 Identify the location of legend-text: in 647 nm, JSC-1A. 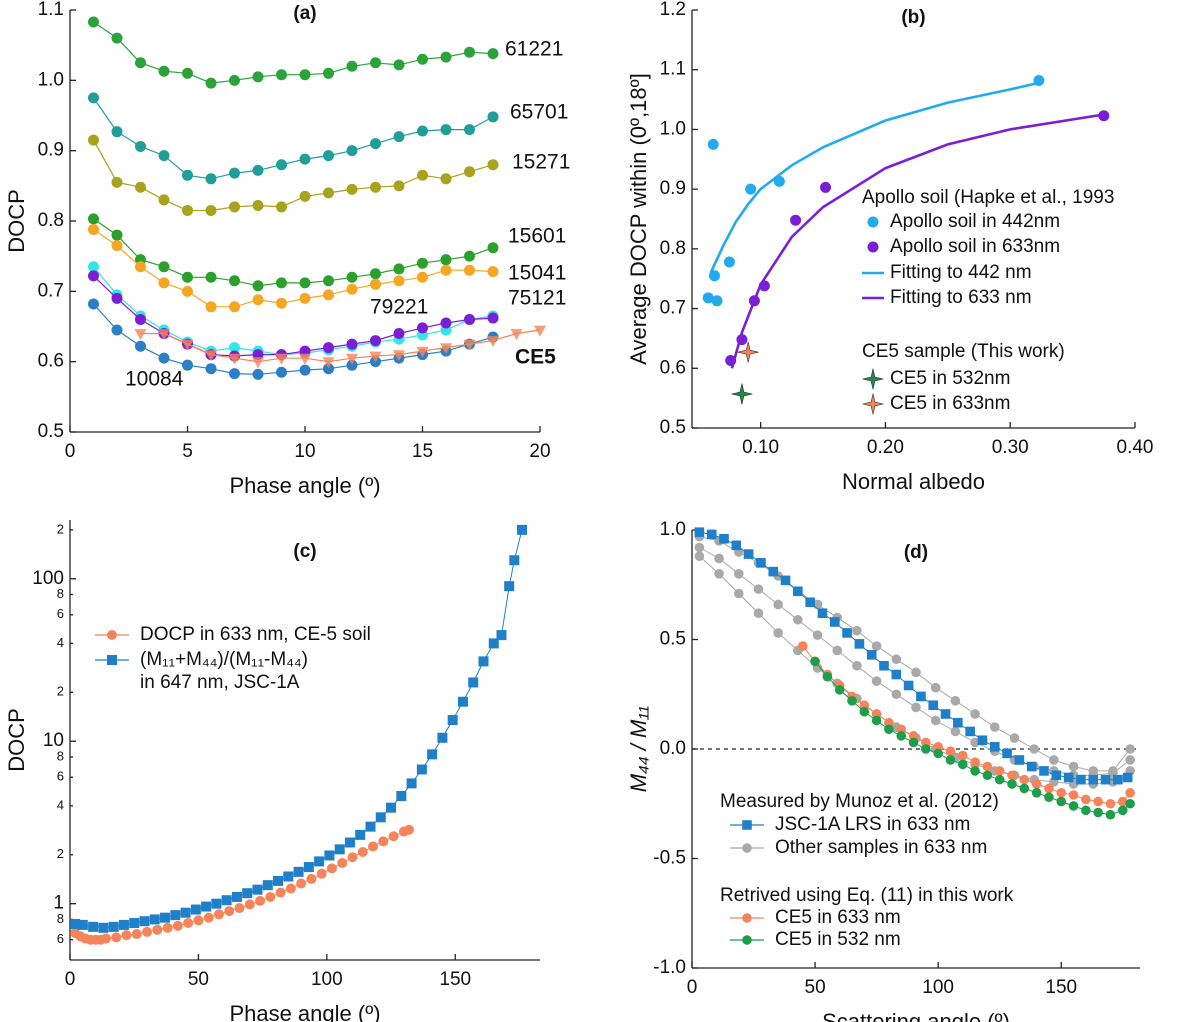
(220, 682).